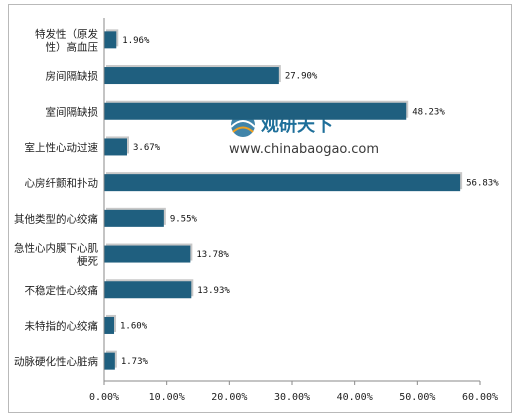 The image size is (520, 419). I want to click on watermark-name: 观研天下, so click(297, 125).